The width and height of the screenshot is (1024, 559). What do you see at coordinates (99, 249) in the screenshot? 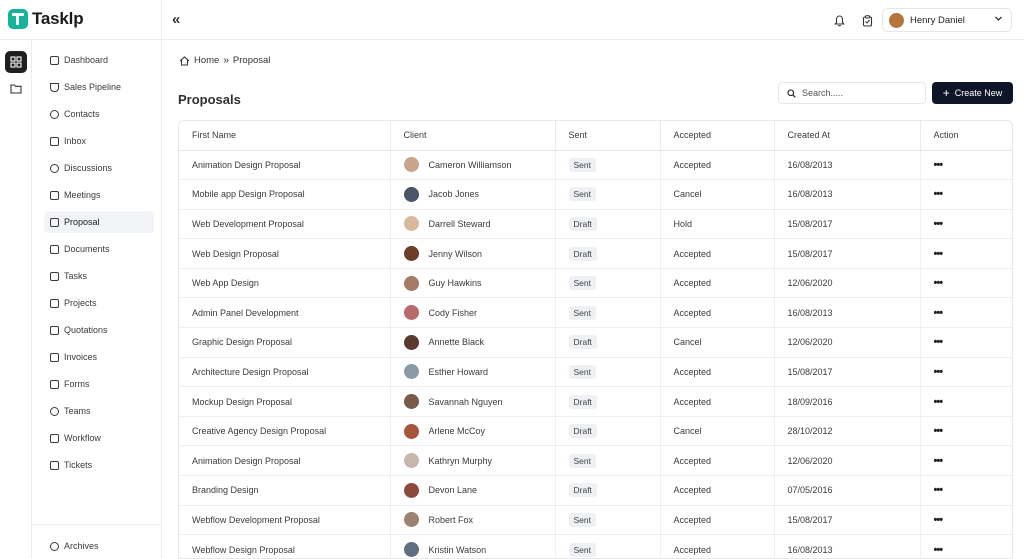
I see `sidebar-item-documents: Documents` at bounding box center [99, 249].